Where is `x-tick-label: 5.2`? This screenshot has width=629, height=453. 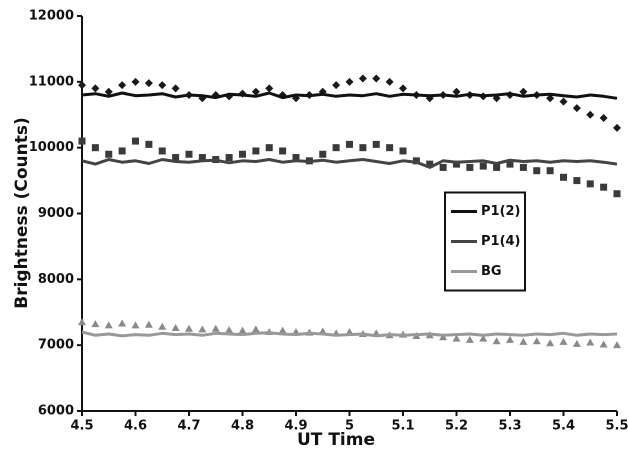 x-tick-label: 5.2 is located at coordinates (456, 426).